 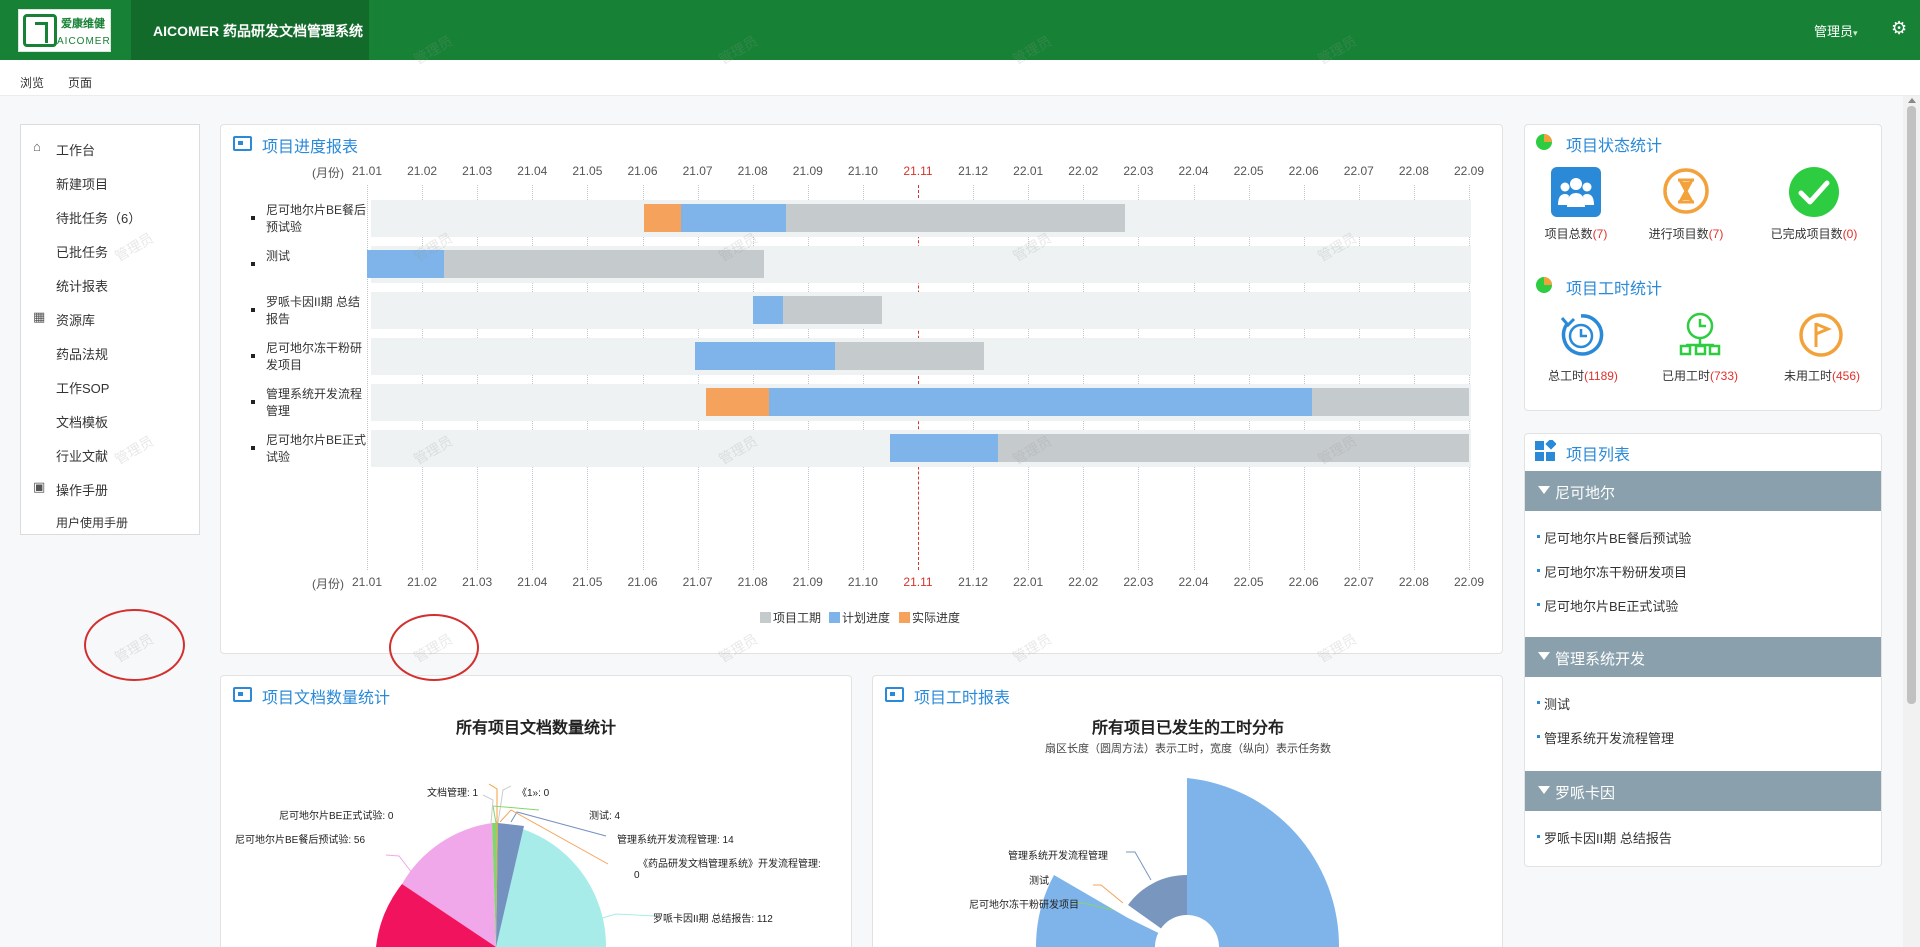 I want to click on sidebar-item: ▦ 资源库, so click(x=110, y=318).